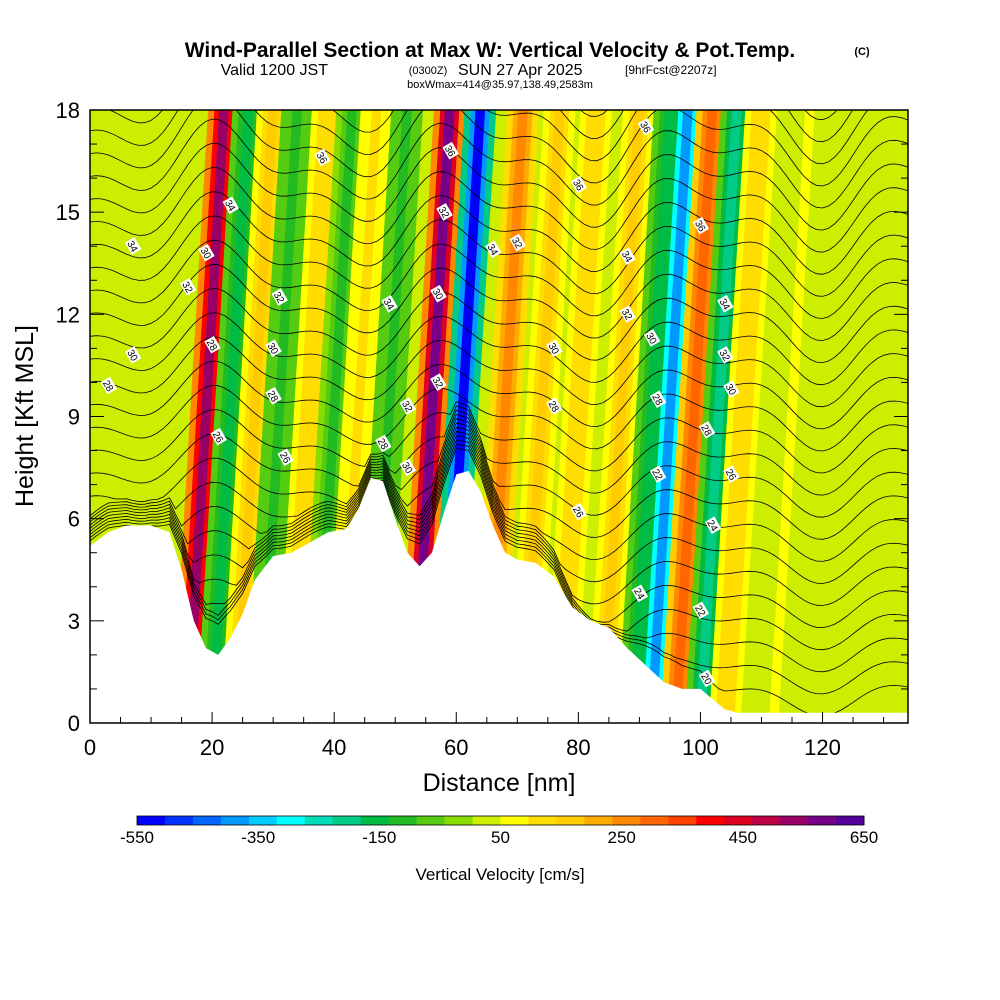 The image size is (1000, 1000). I want to click on theta-contour-label: 22, so click(701, 610).